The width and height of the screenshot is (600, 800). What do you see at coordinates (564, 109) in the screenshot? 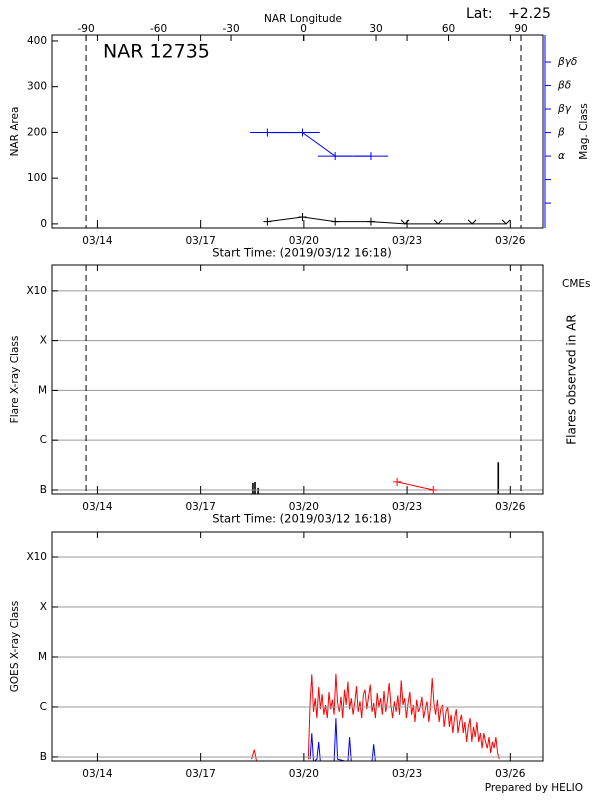
I see `y2-tick-label: βγ` at bounding box center [564, 109].